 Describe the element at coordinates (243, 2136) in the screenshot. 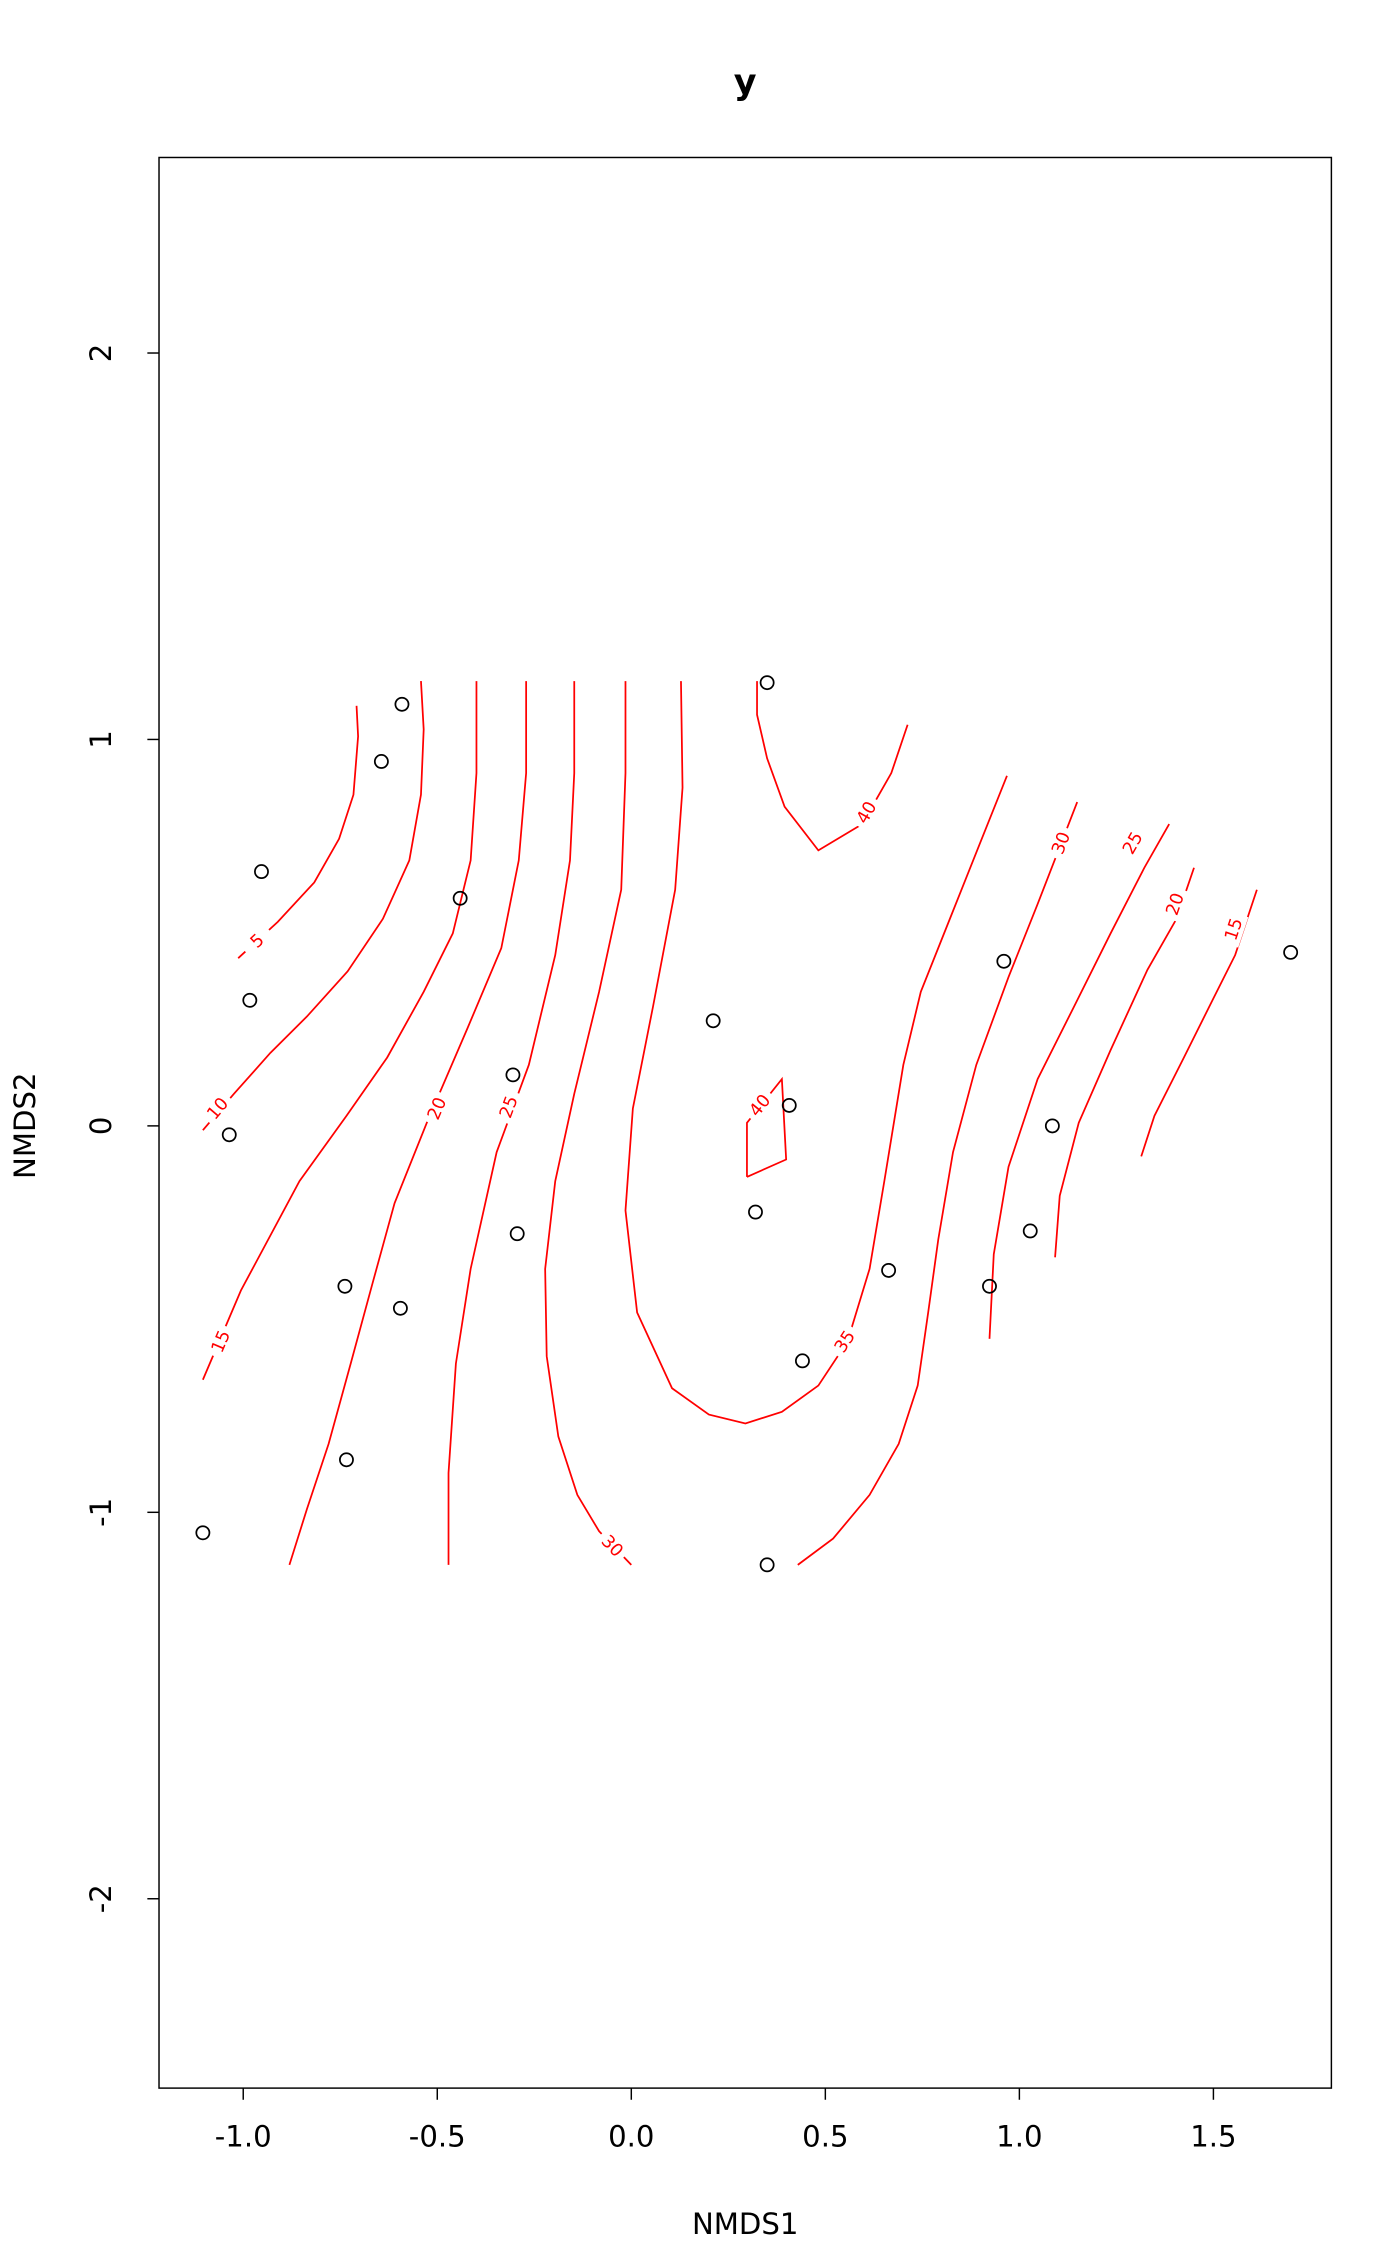

I see `x-tick-label: -1.0` at that location.